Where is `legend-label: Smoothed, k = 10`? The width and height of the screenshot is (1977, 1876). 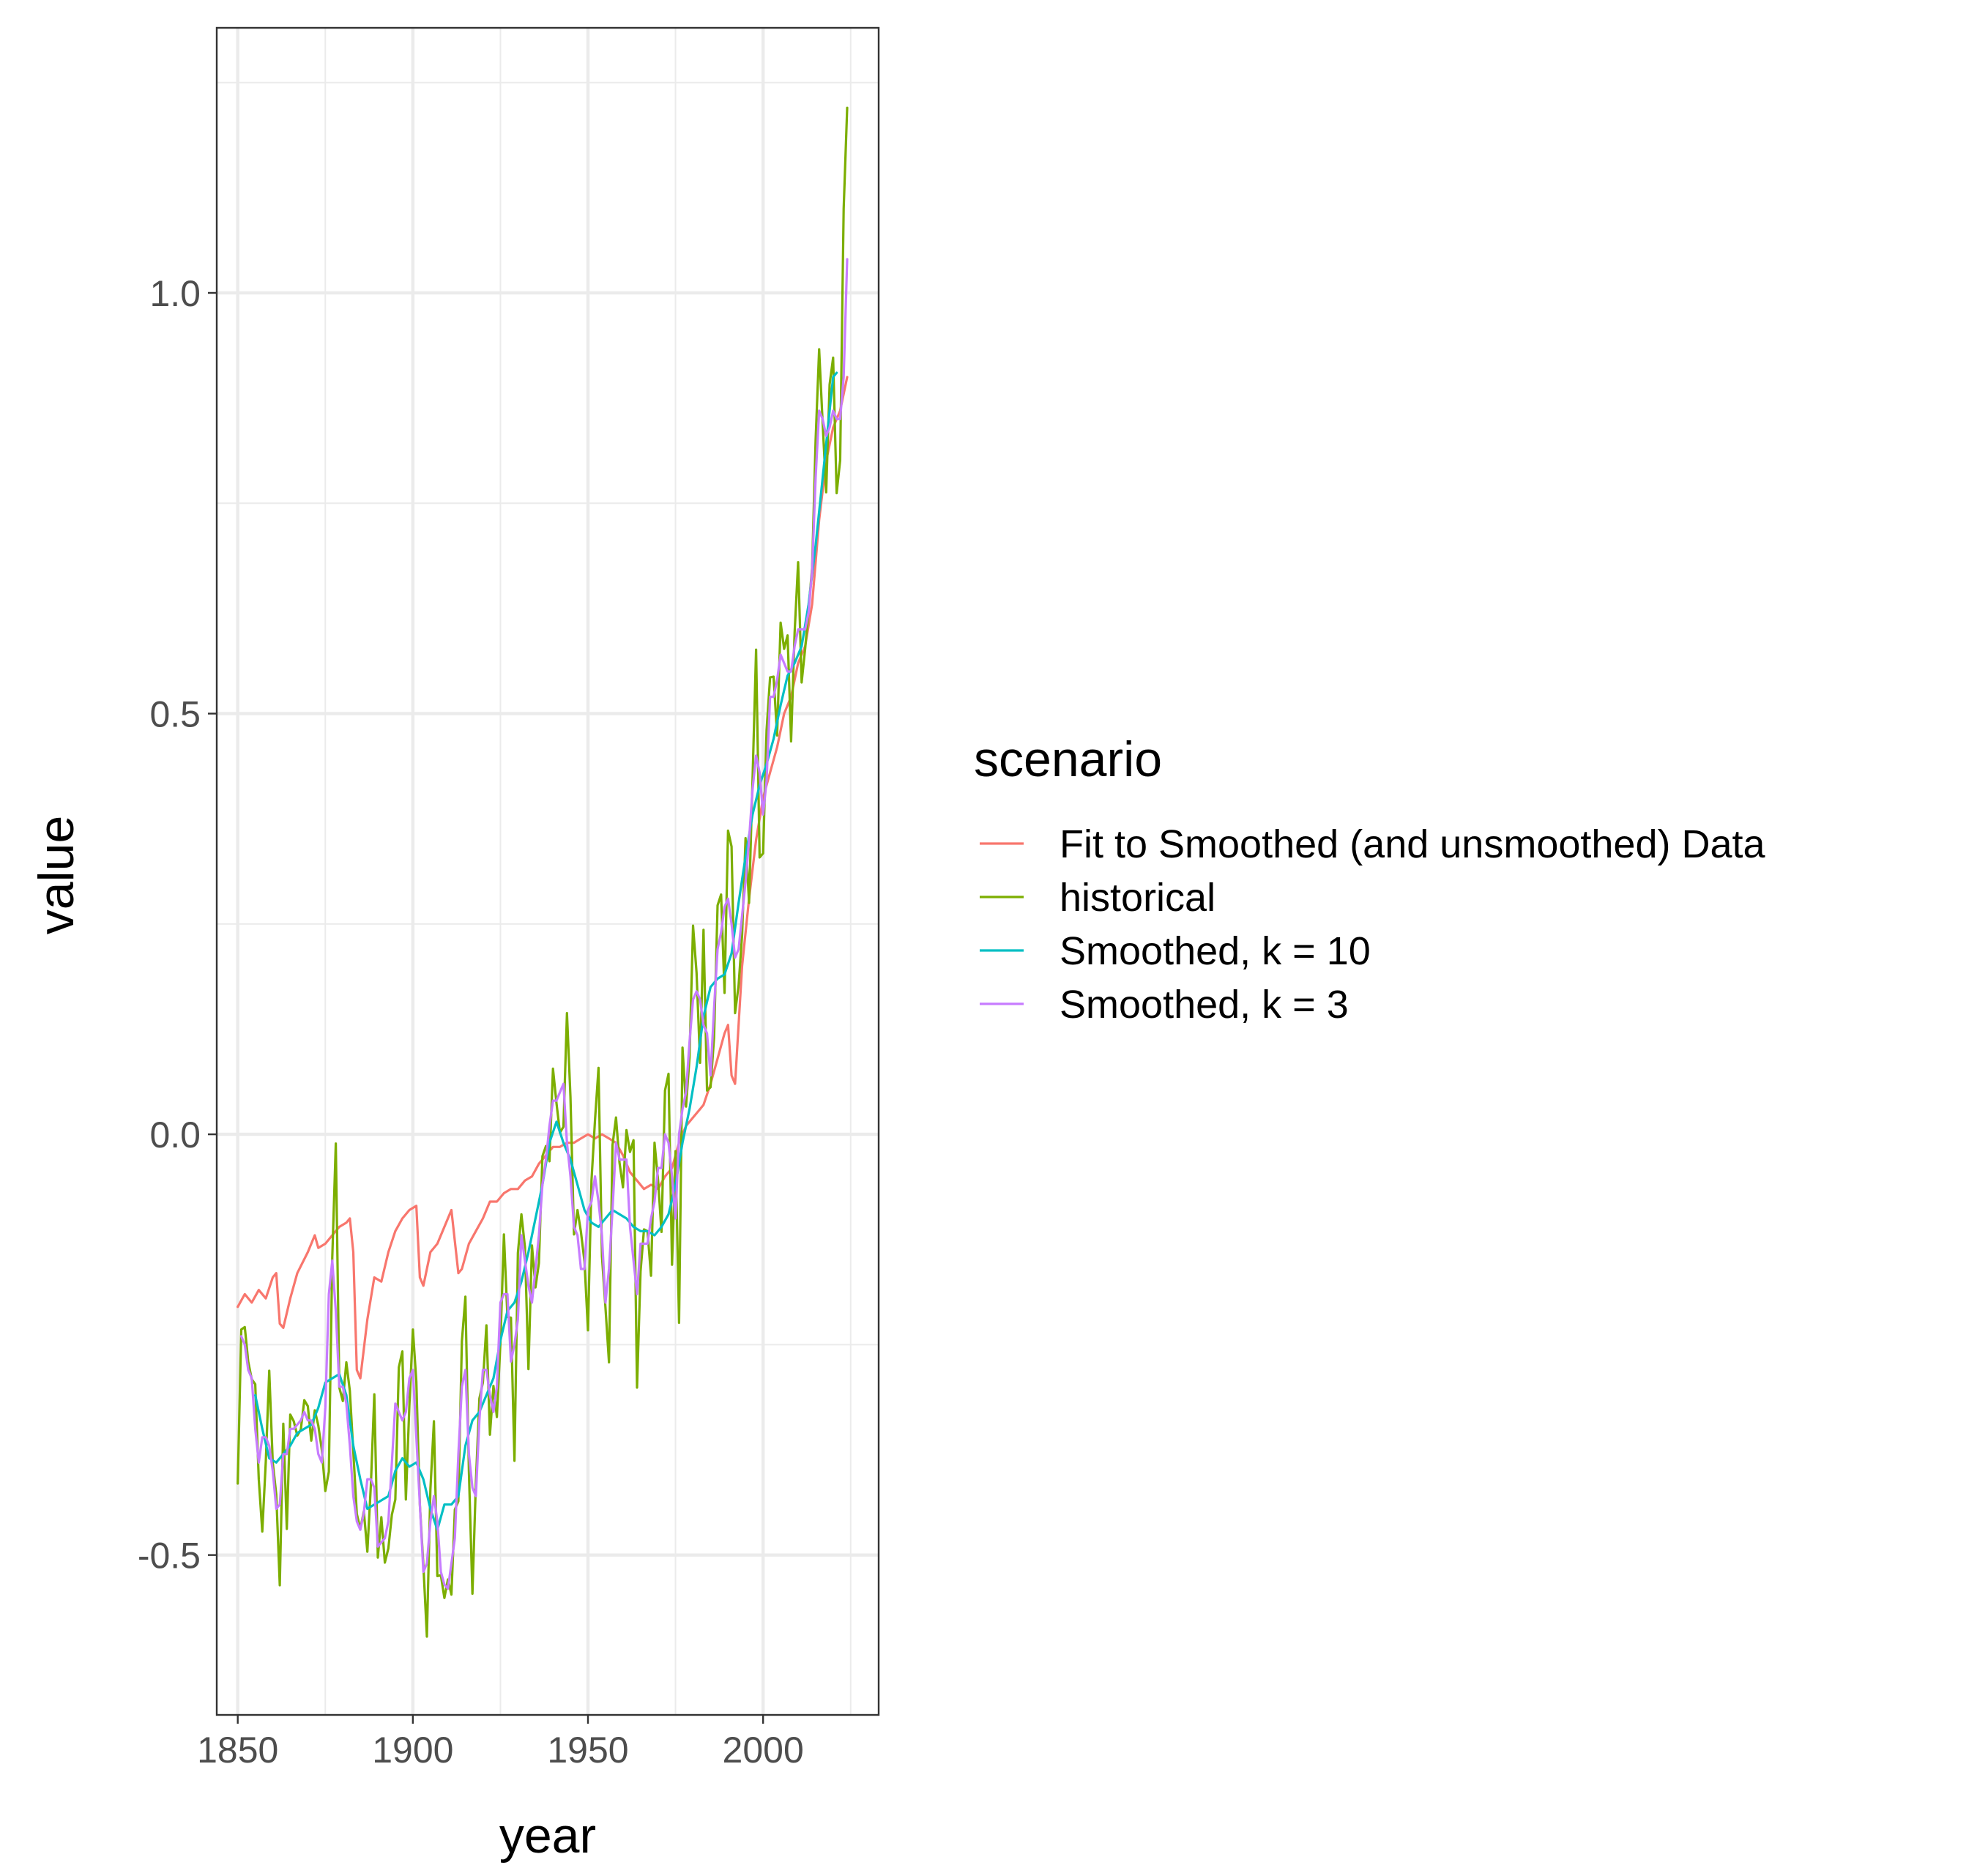
legend-label: Smoothed, k = 10 is located at coordinates (1215, 951).